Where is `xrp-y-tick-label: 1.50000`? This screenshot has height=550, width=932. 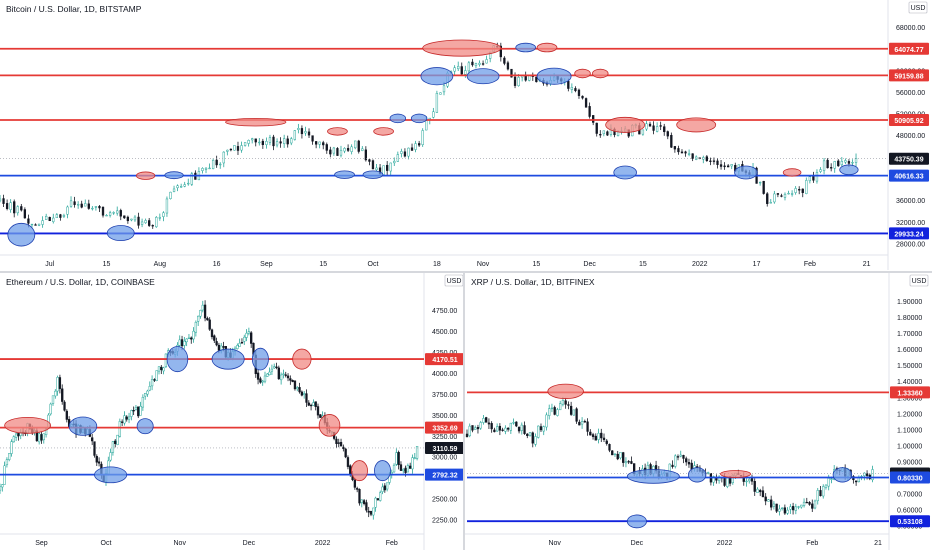 xrp-y-tick-label: 1.50000 is located at coordinates (909, 366).